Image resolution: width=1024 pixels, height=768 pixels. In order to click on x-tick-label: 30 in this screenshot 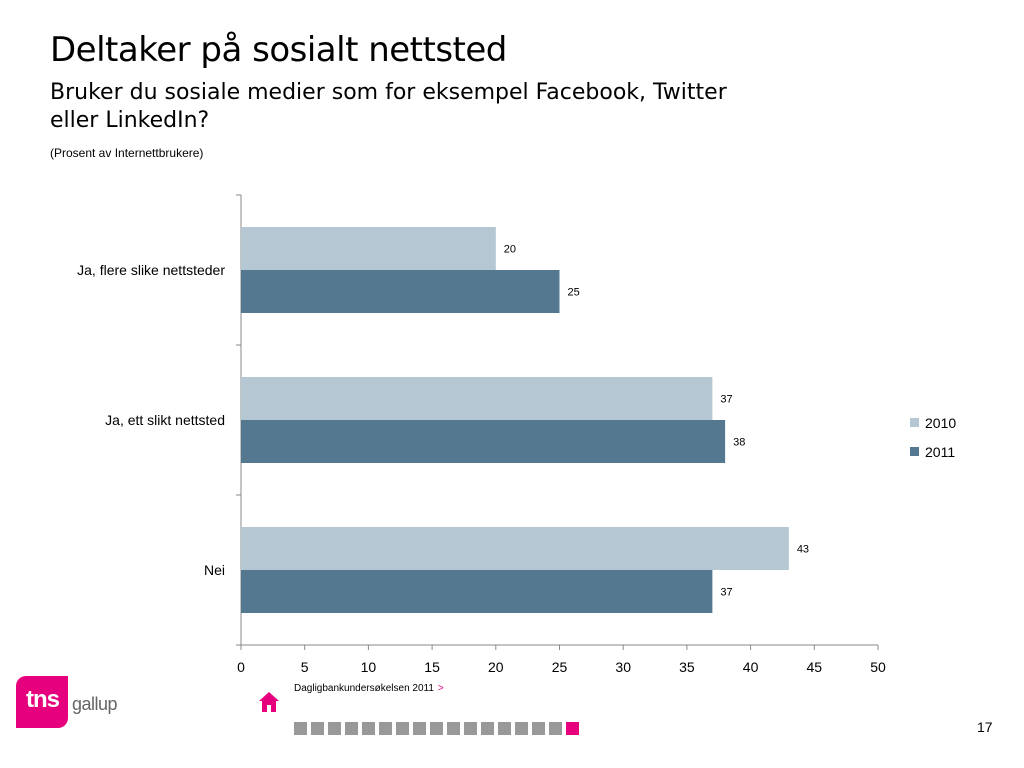, I will do `click(623, 667)`.